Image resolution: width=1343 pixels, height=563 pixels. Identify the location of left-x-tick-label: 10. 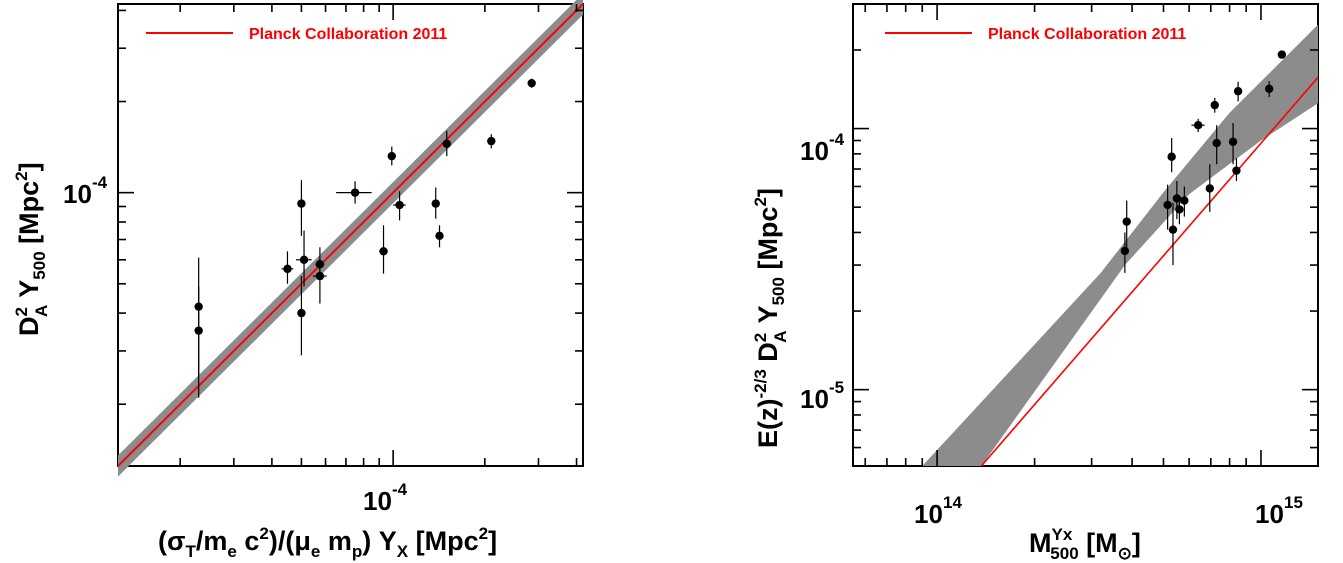
(377, 501).